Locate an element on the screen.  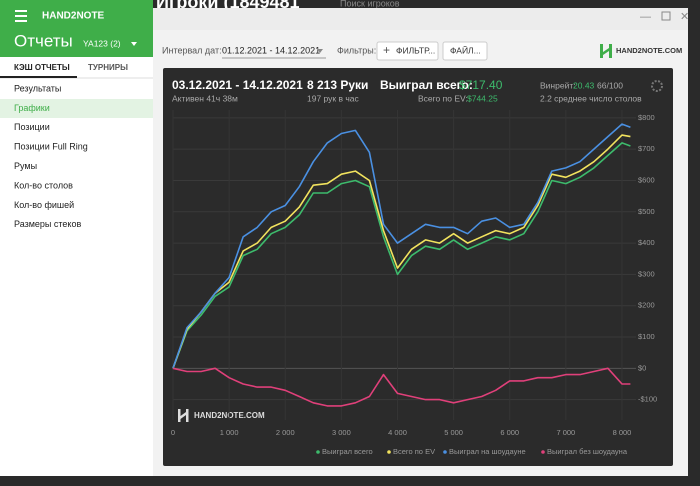
y-tick-label: $800 is located at coordinates (646, 117).